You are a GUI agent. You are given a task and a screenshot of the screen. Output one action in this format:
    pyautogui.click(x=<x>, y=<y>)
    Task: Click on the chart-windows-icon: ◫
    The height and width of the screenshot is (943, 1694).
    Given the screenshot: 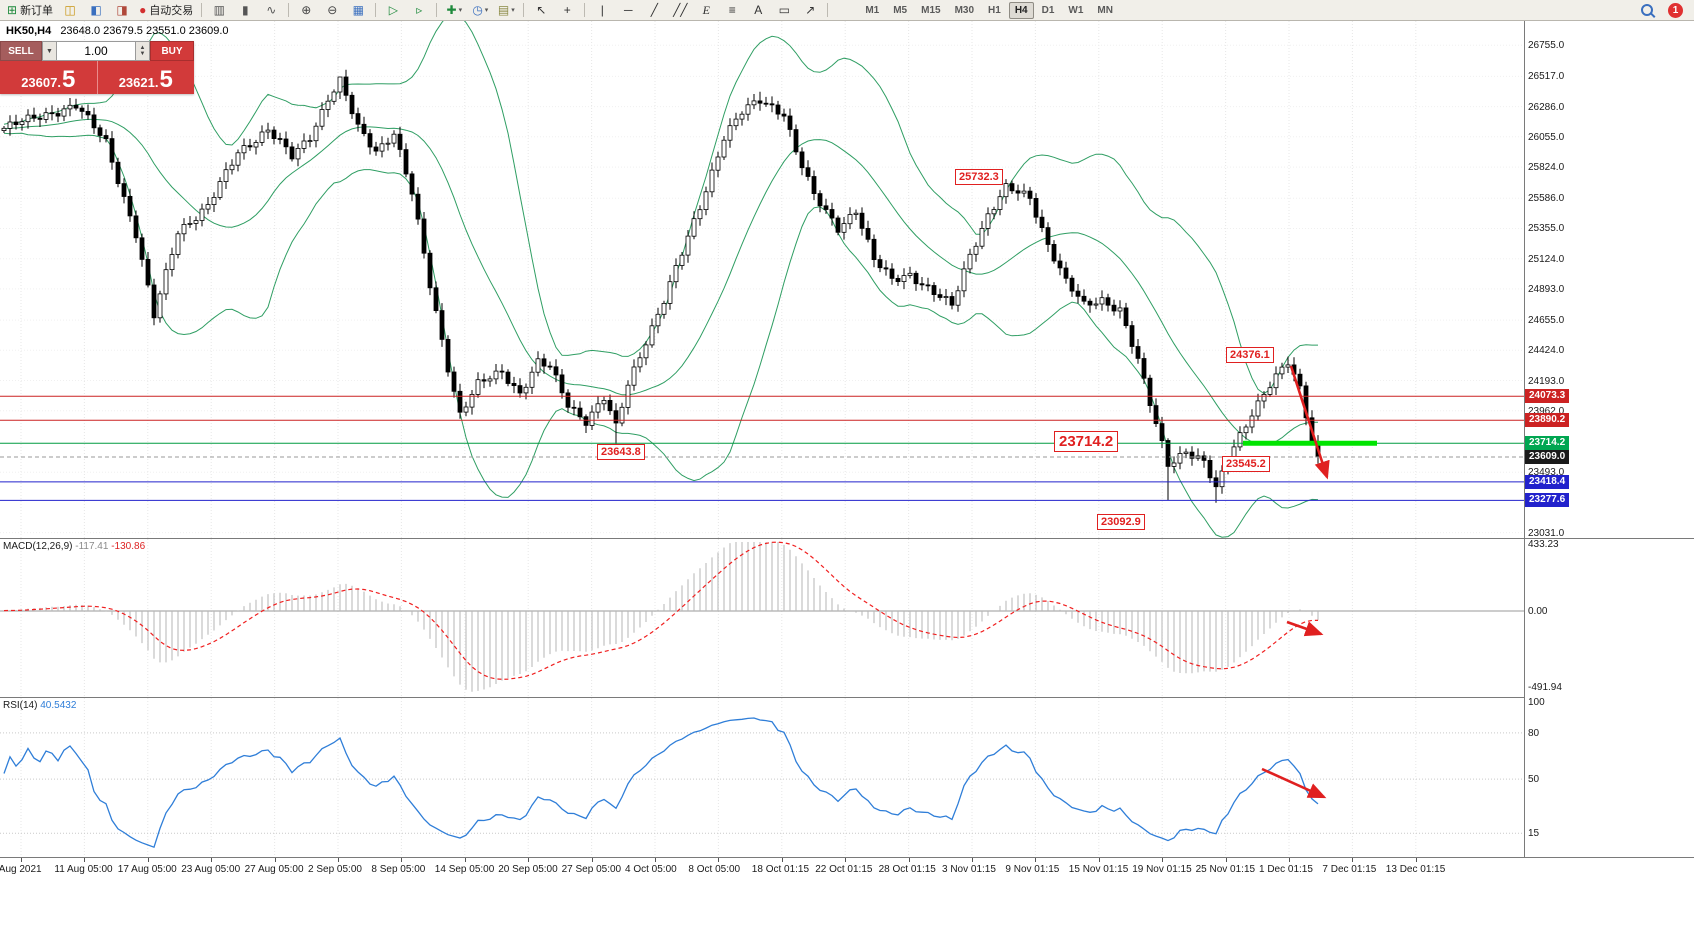 What is the action you would take?
    pyautogui.click(x=70, y=10)
    